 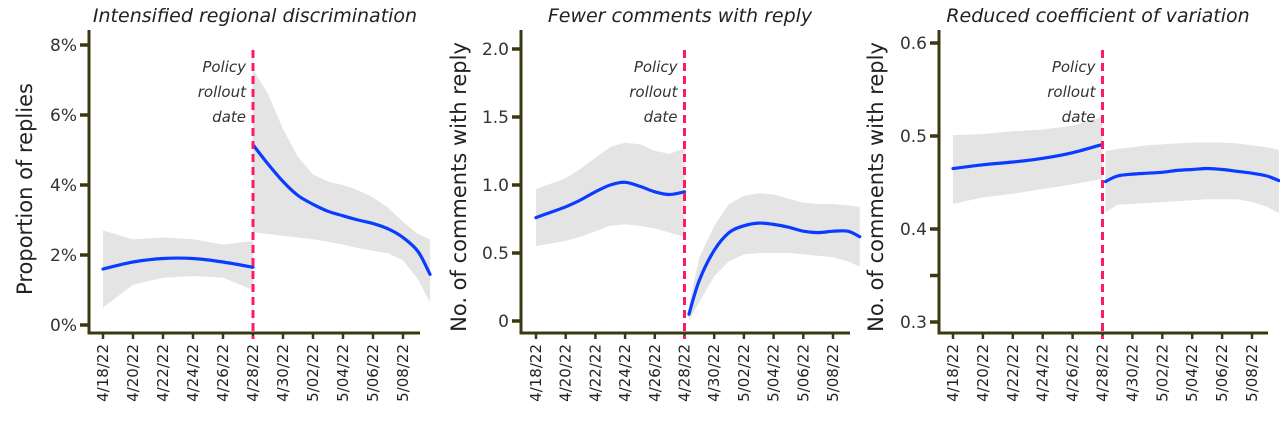 I want to click on y-tick-label: 6%, so click(x=63, y=116).